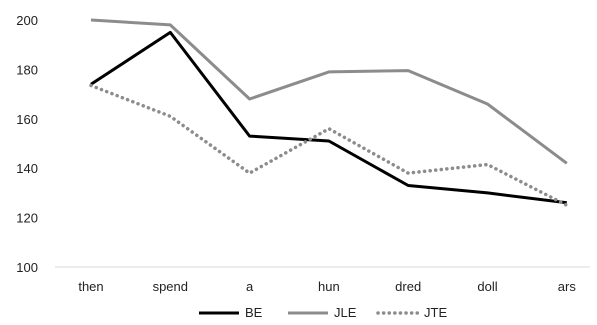 The width and height of the screenshot is (597, 325). Describe the element at coordinates (254, 312) in the screenshot. I see `legend-label-be: BE` at that location.